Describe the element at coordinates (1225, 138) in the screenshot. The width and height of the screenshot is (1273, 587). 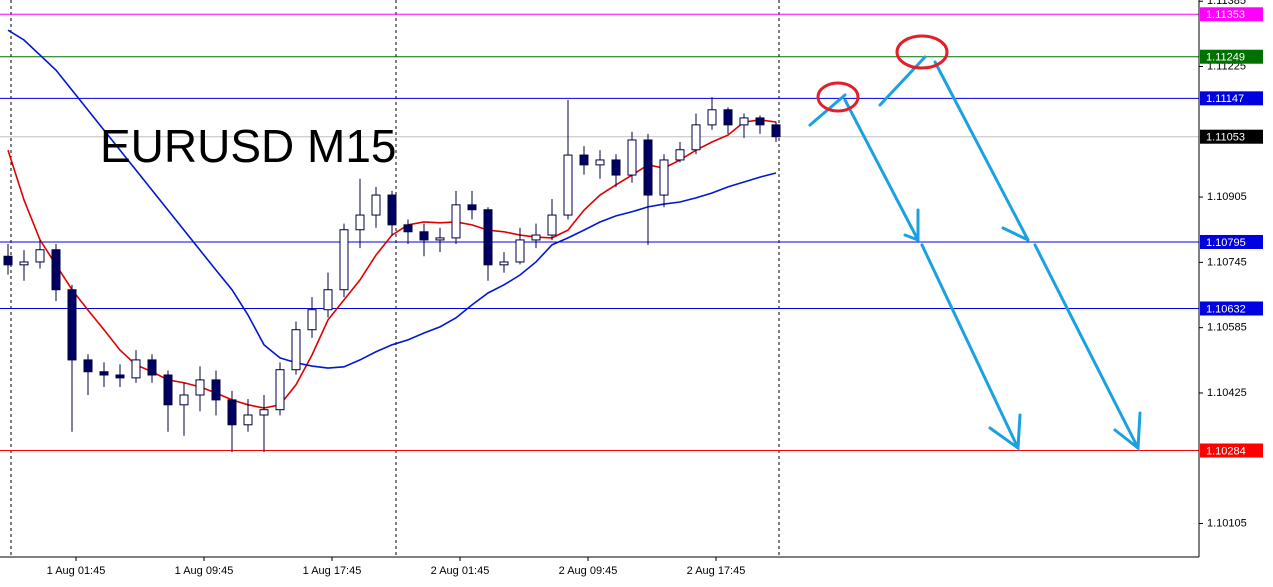
I see `level-label: 1.11053` at that location.